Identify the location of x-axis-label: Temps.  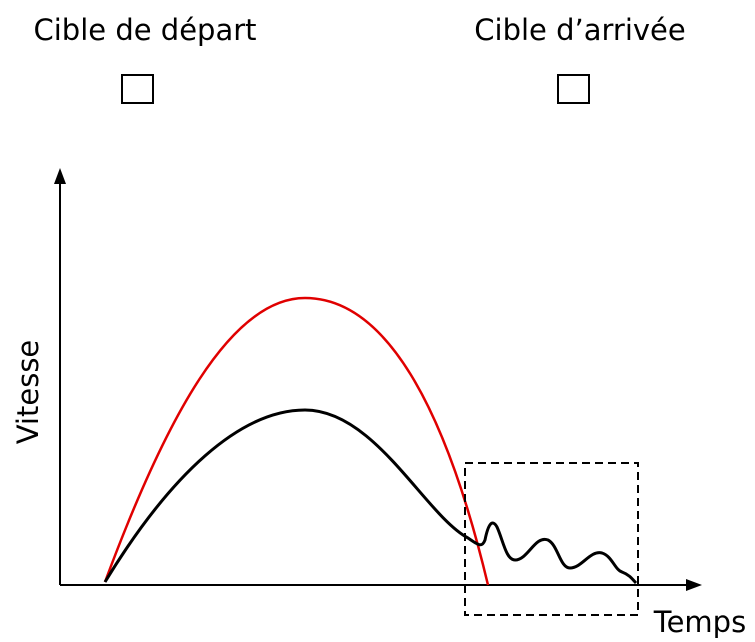
(699, 622).